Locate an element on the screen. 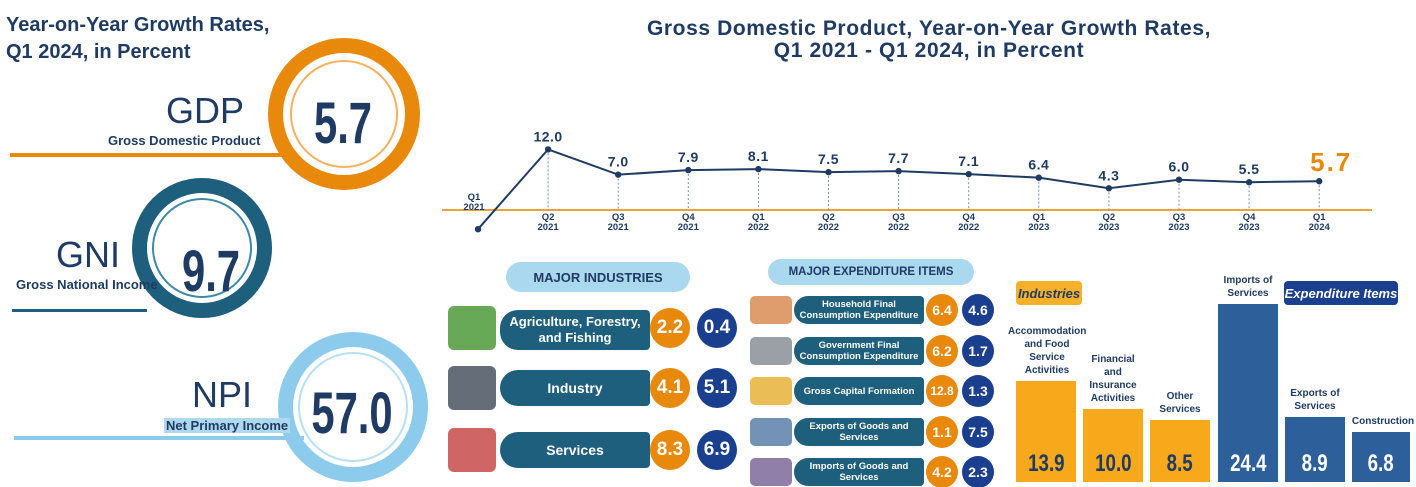  data-label: 12.0 is located at coordinates (547, 136).